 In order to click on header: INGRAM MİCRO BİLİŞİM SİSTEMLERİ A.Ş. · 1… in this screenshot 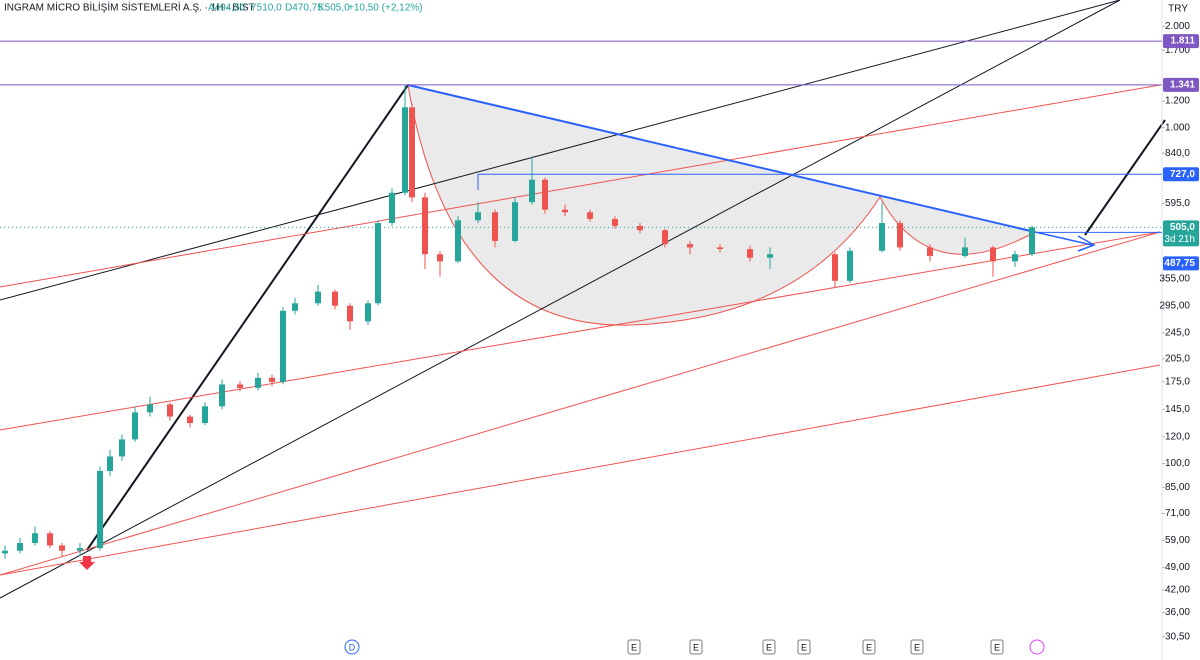, I will do `click(596, 8)`.